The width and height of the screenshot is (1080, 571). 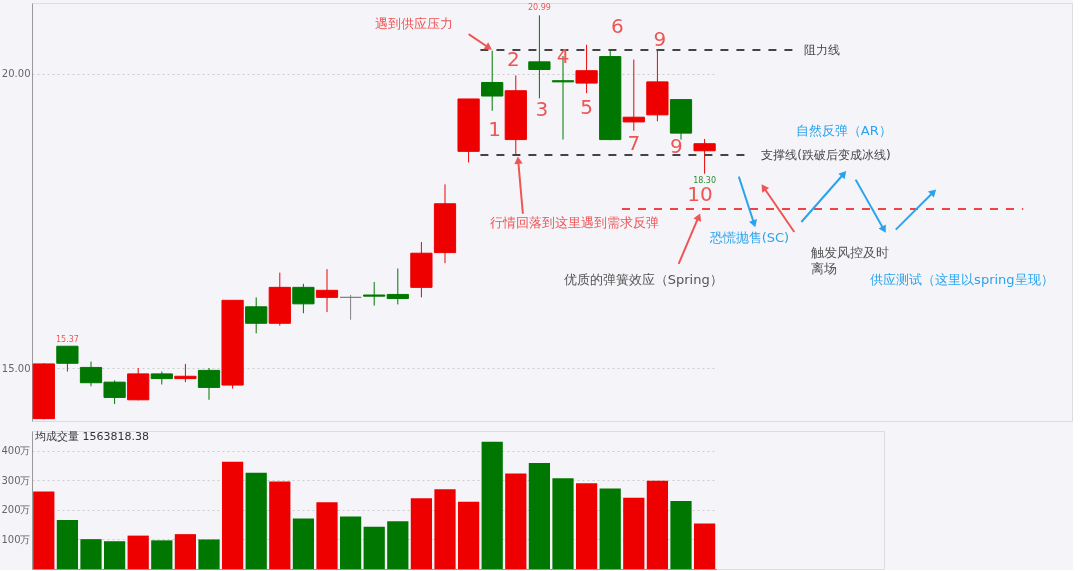 I want to click on annotation: 15.37, so click(x=67, y=340).